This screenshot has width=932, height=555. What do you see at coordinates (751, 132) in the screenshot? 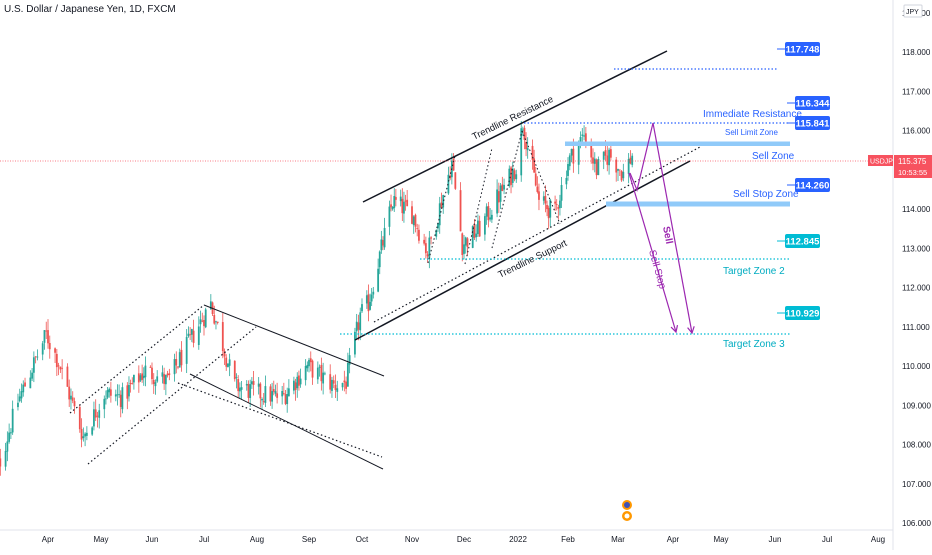
I see `sell-limit-zone-label: Sell Limit Zone` at bounding box center [751, 132].